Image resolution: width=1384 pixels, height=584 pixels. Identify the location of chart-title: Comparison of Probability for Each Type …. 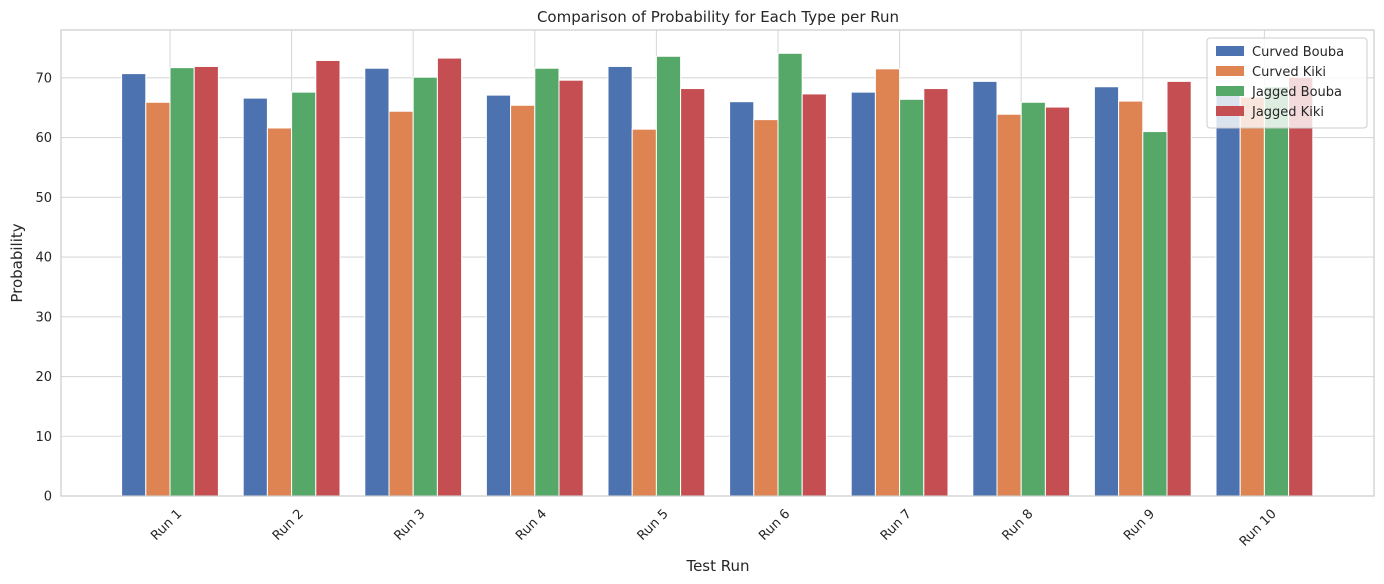
(718, 17).